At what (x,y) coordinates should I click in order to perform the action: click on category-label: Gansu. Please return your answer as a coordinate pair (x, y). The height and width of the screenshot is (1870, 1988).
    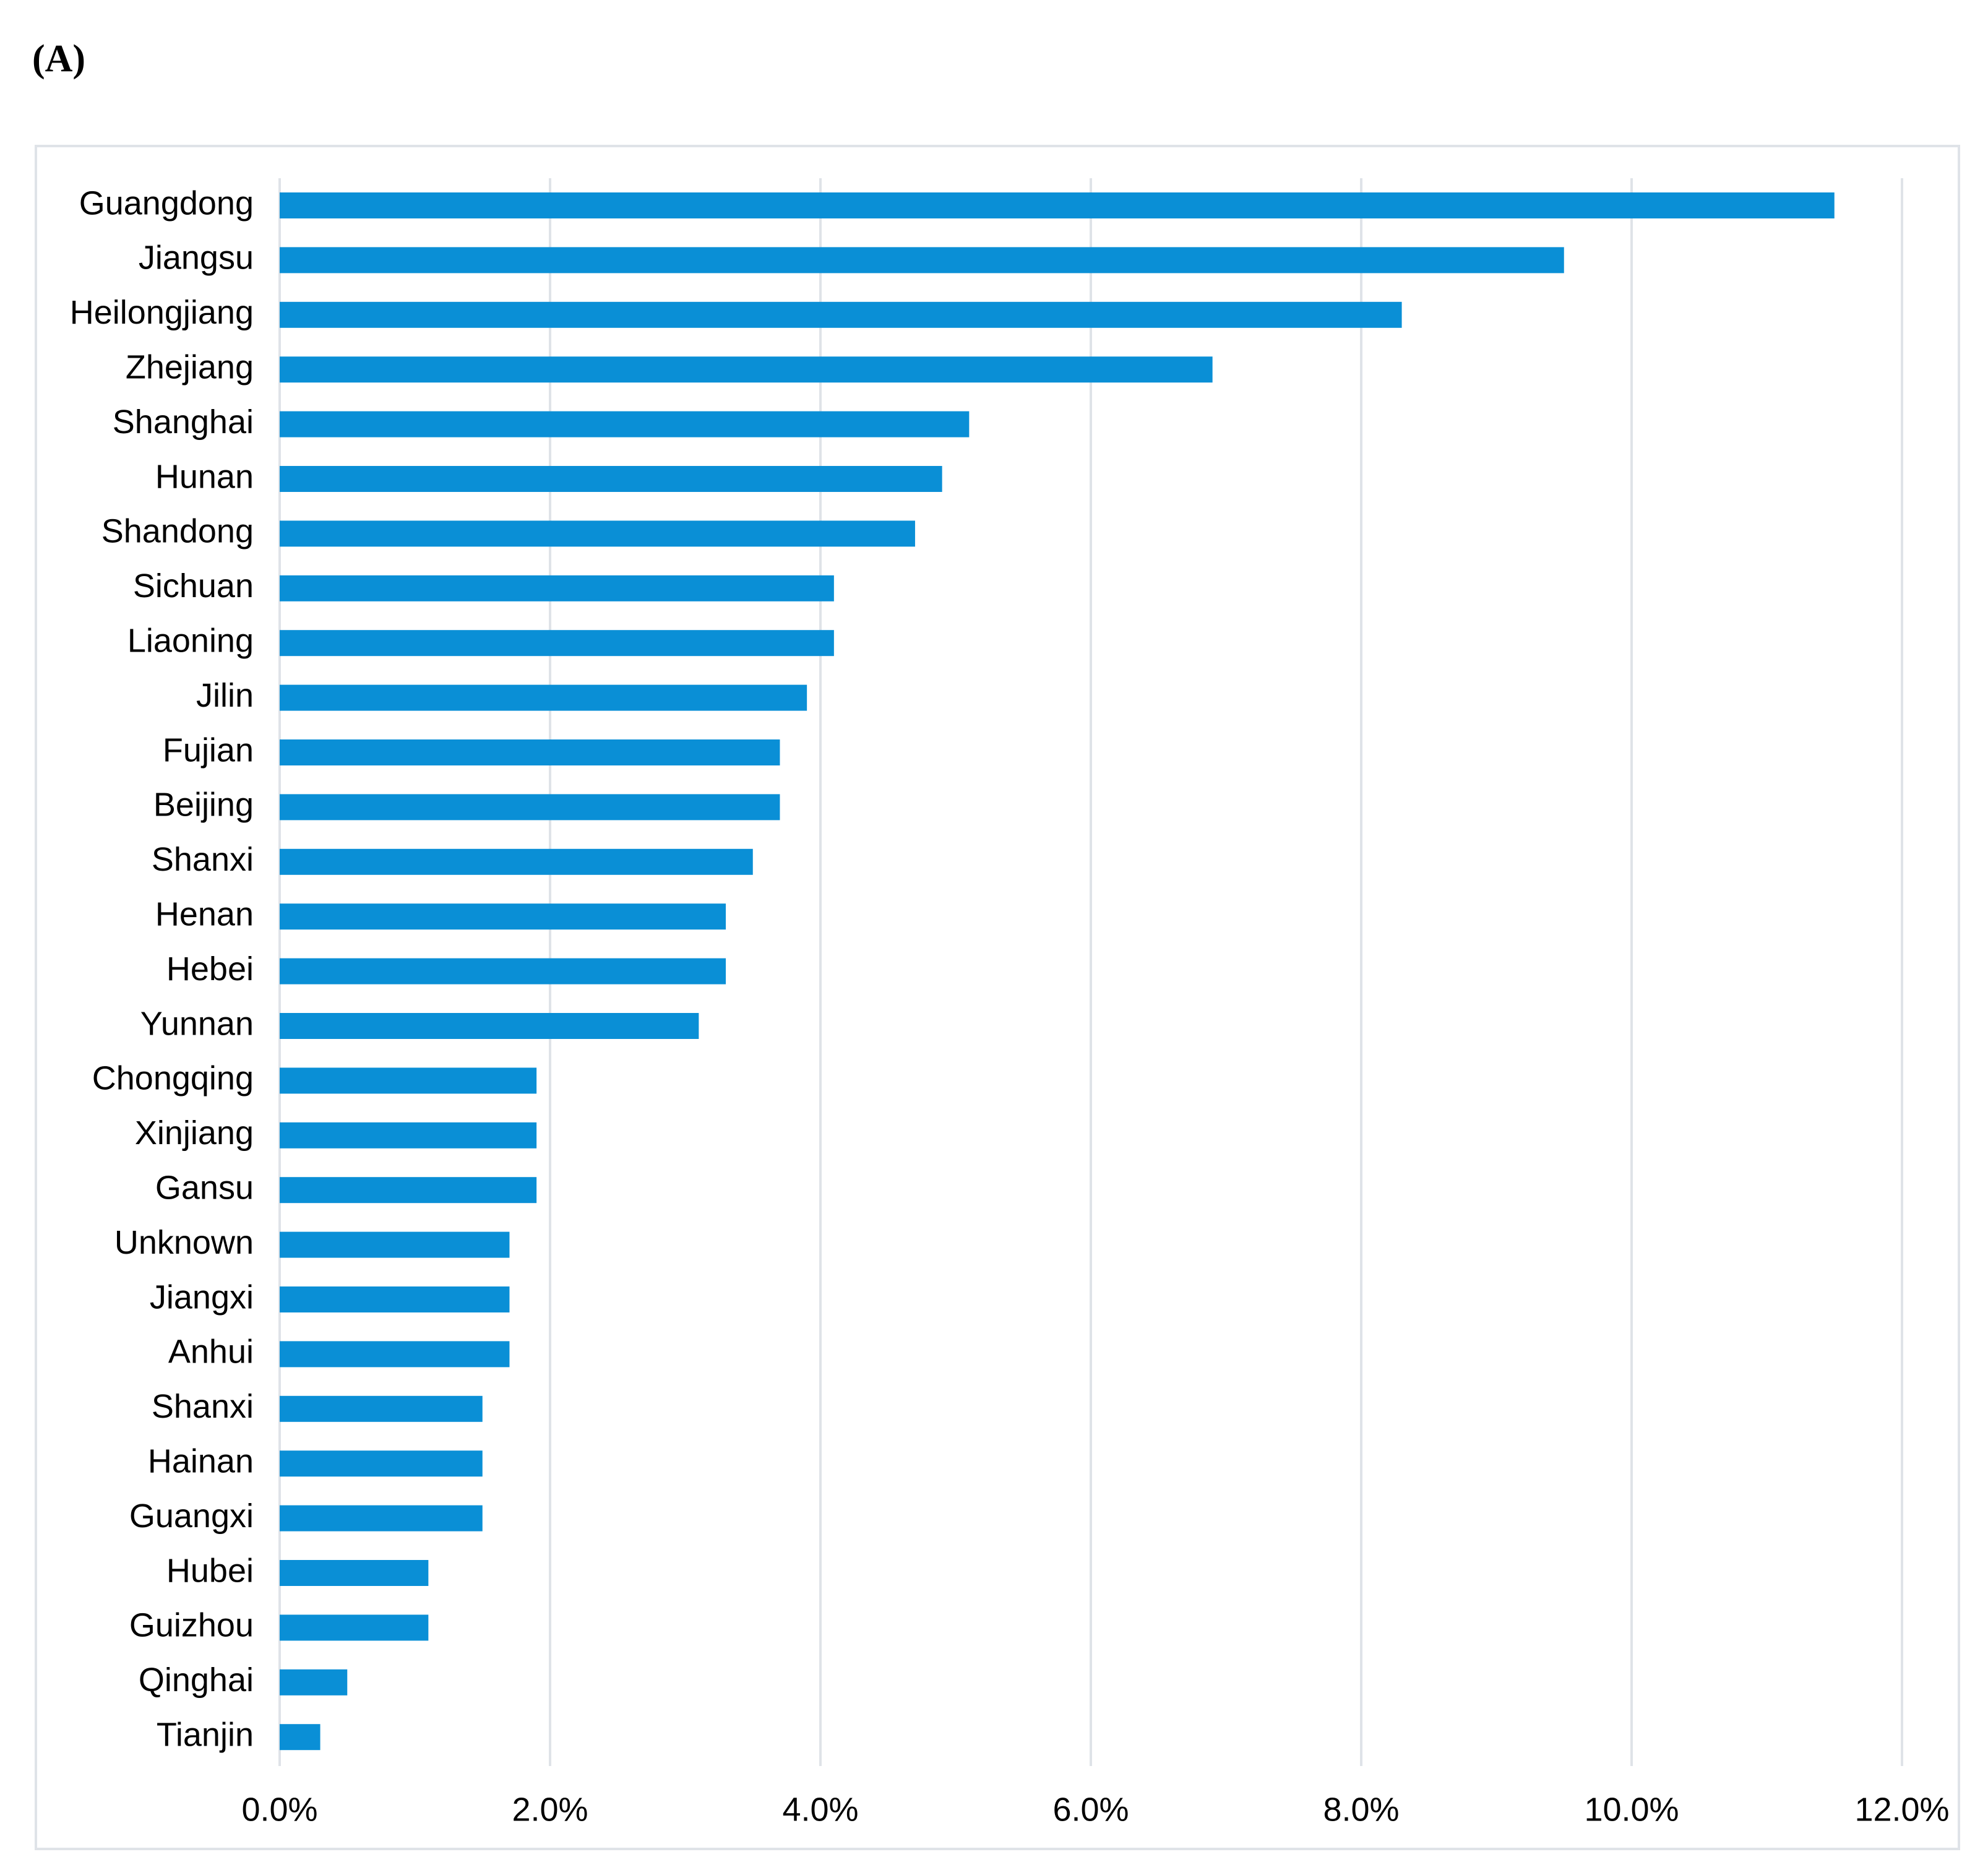
    Looking at the image, I should click on (204, 1187).